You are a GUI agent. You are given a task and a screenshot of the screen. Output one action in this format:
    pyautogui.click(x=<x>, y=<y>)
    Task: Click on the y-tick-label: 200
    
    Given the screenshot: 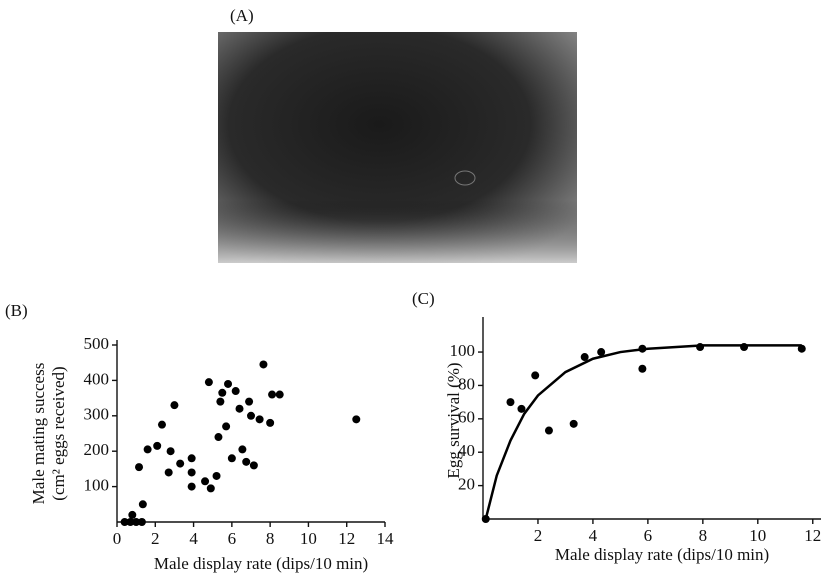 What is the action you would take?
    pyautogui.click(x=97, y=449)
    